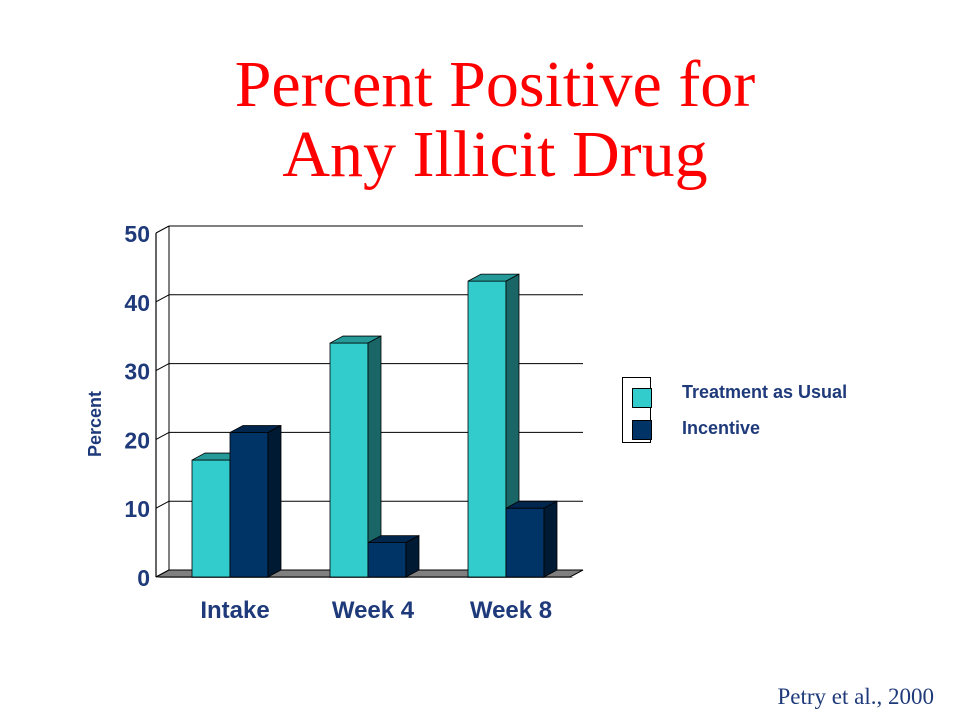  Describe the element at coordinates (642, 430) in the screenshot. I see `legend-swatch-incentive` at that location.